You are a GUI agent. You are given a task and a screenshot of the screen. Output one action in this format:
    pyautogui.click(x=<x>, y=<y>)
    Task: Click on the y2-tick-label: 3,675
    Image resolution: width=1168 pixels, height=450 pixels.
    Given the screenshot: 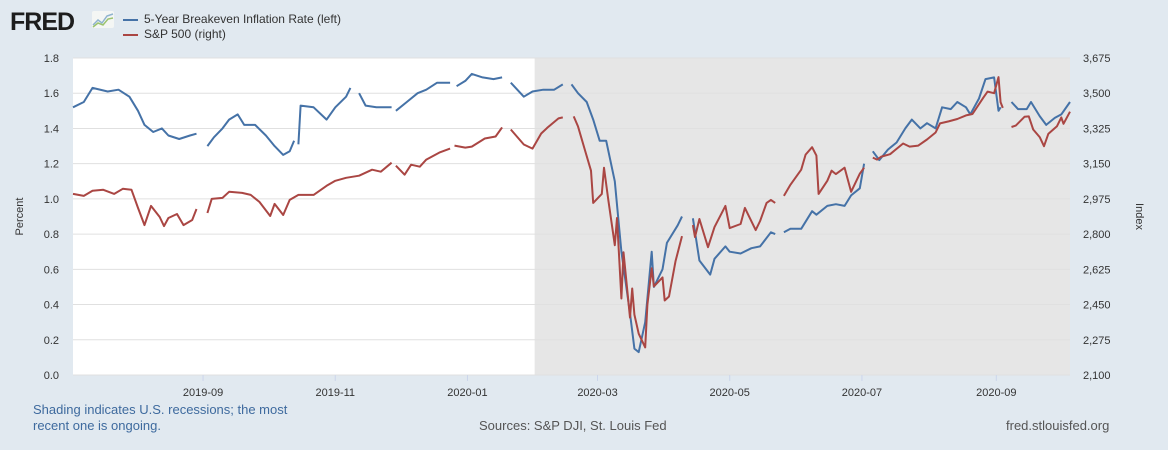 What is the action you would take?
    pyautogui.click(x=1097, y=59)
    